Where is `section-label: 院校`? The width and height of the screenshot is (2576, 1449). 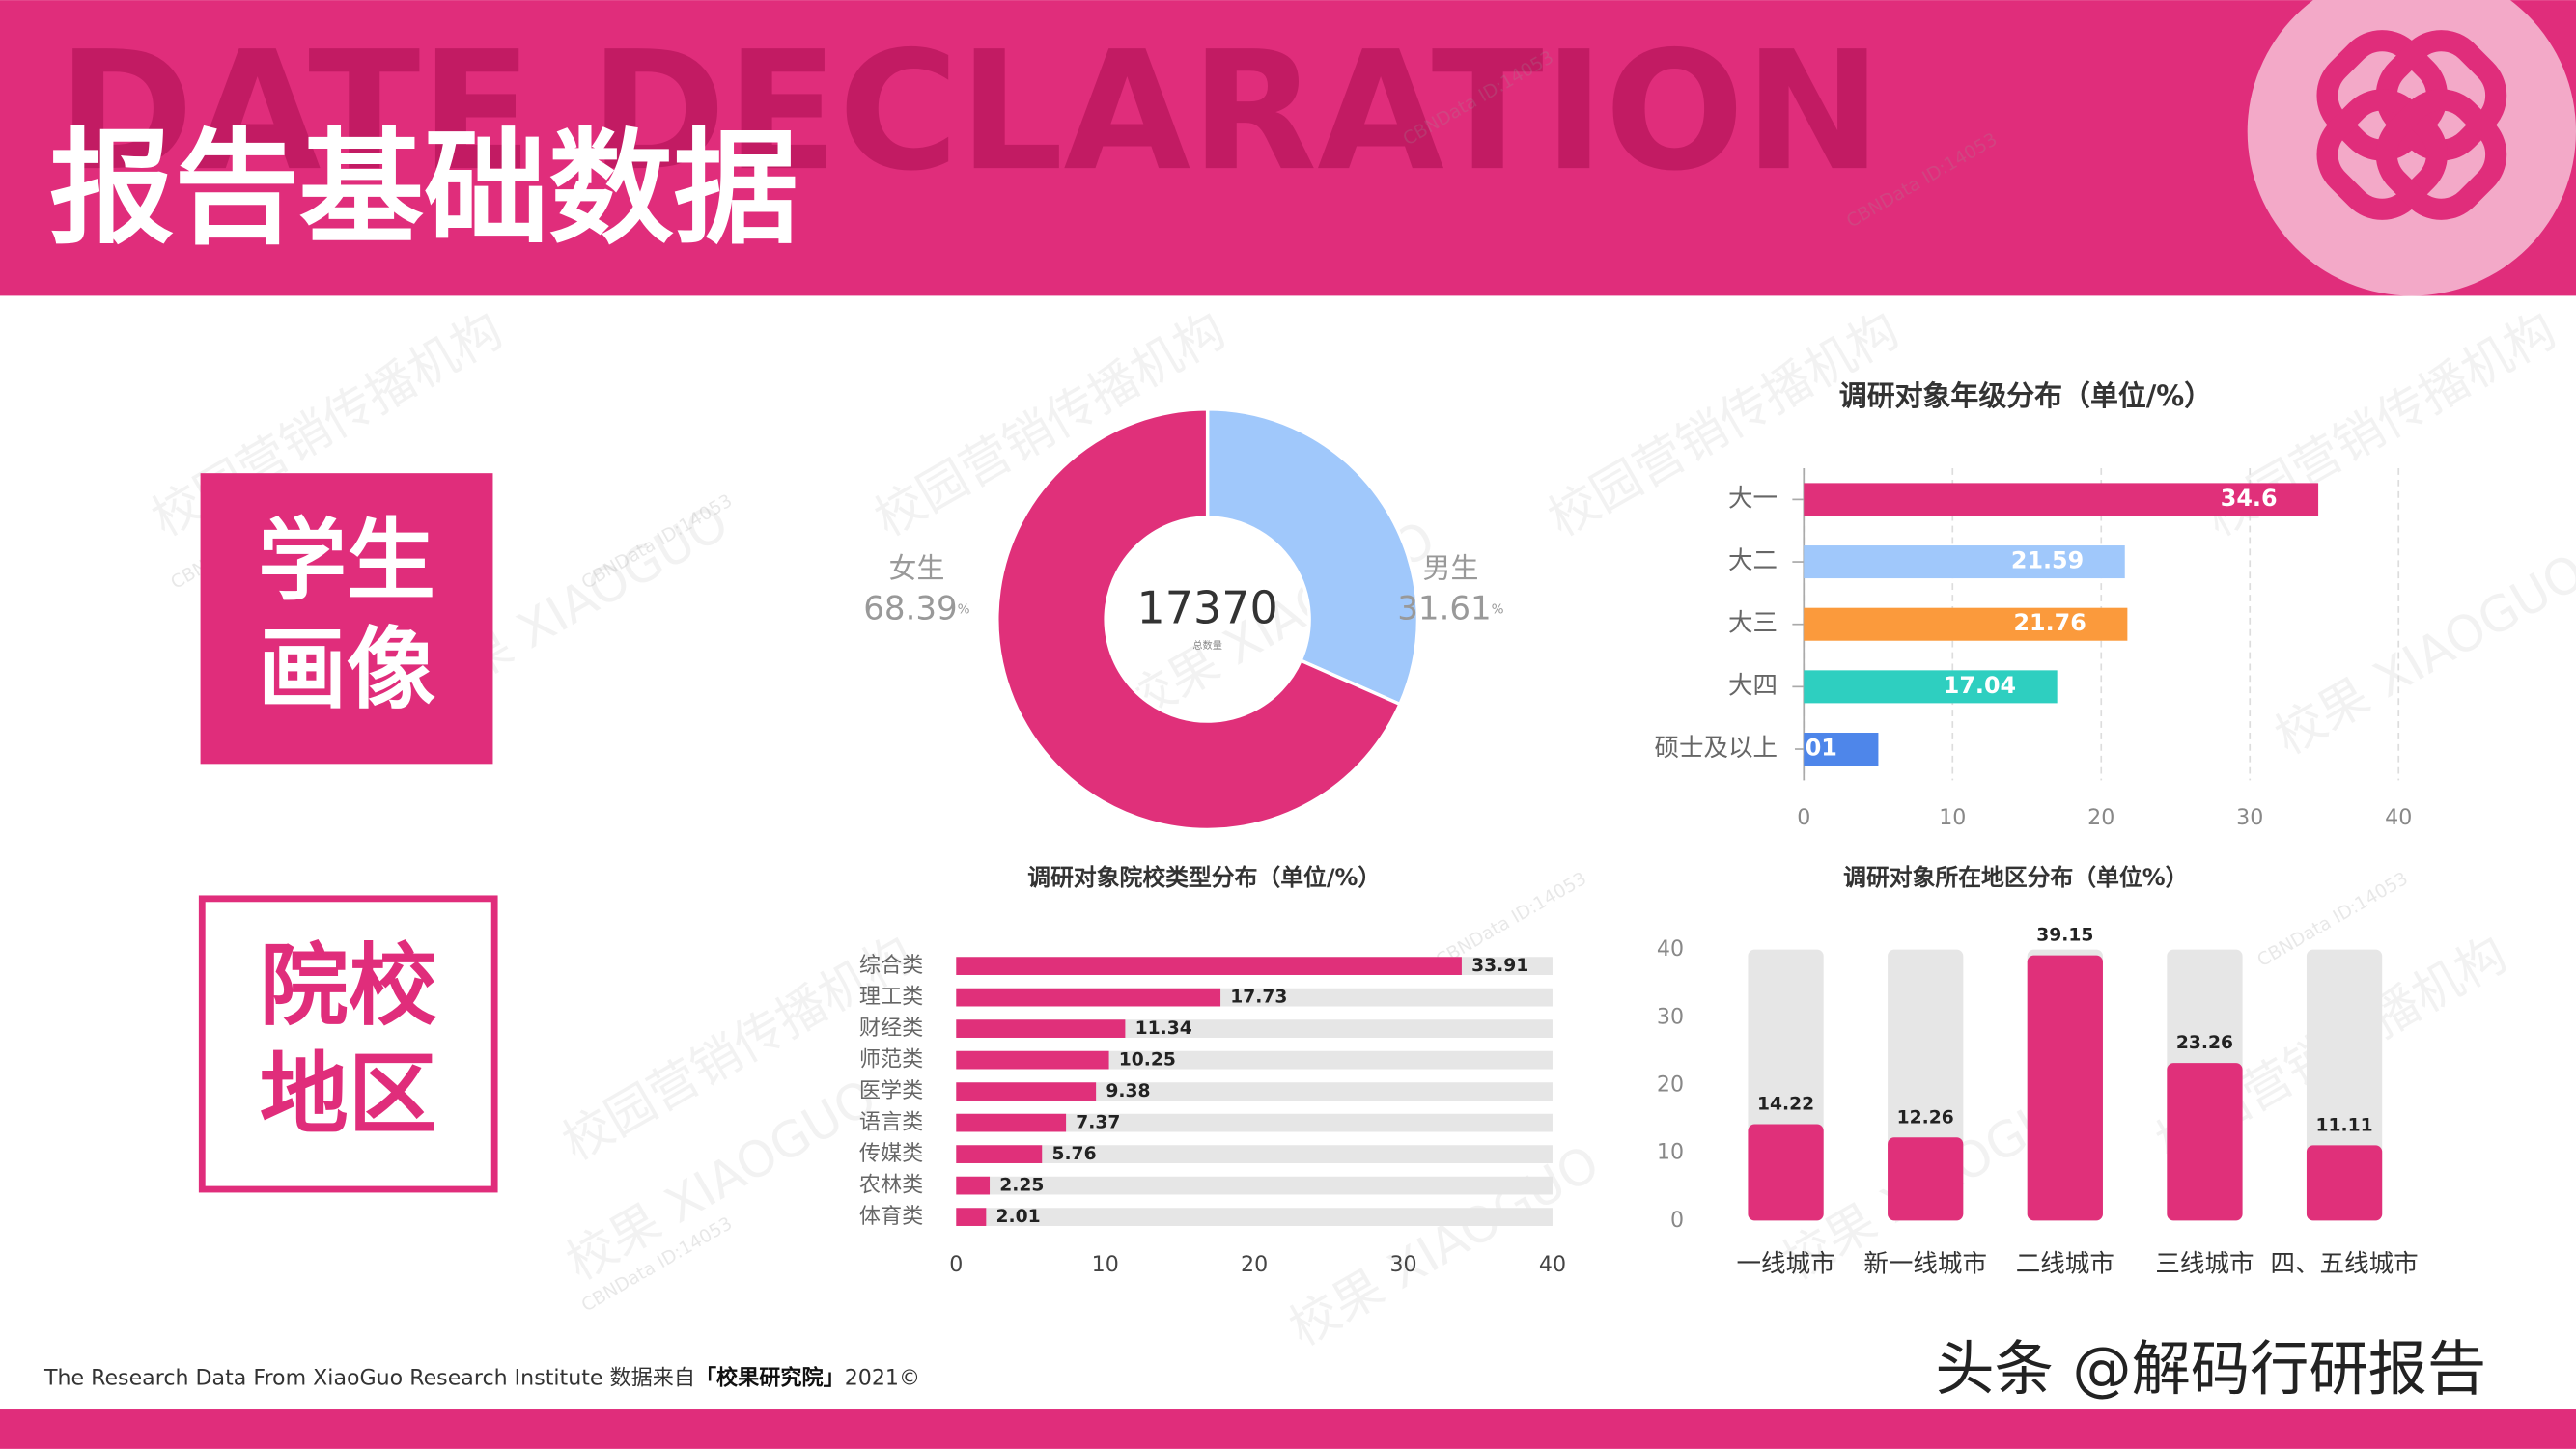 section-label: 院校 is located at coordinates (349, 986).